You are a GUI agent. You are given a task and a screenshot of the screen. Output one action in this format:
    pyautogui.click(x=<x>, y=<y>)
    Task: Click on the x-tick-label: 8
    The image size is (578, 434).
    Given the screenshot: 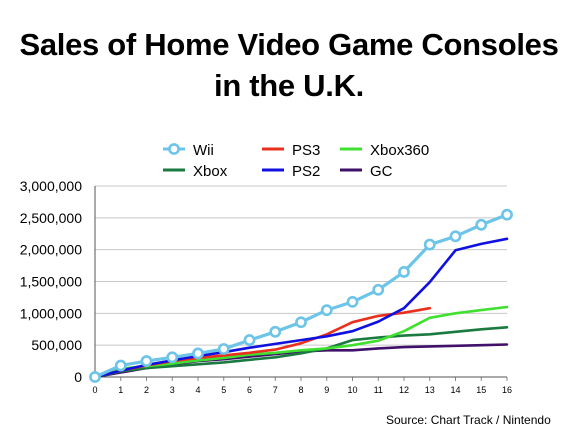 What is the action you would take?
    pyautogui.click(x=300, y=390)
    